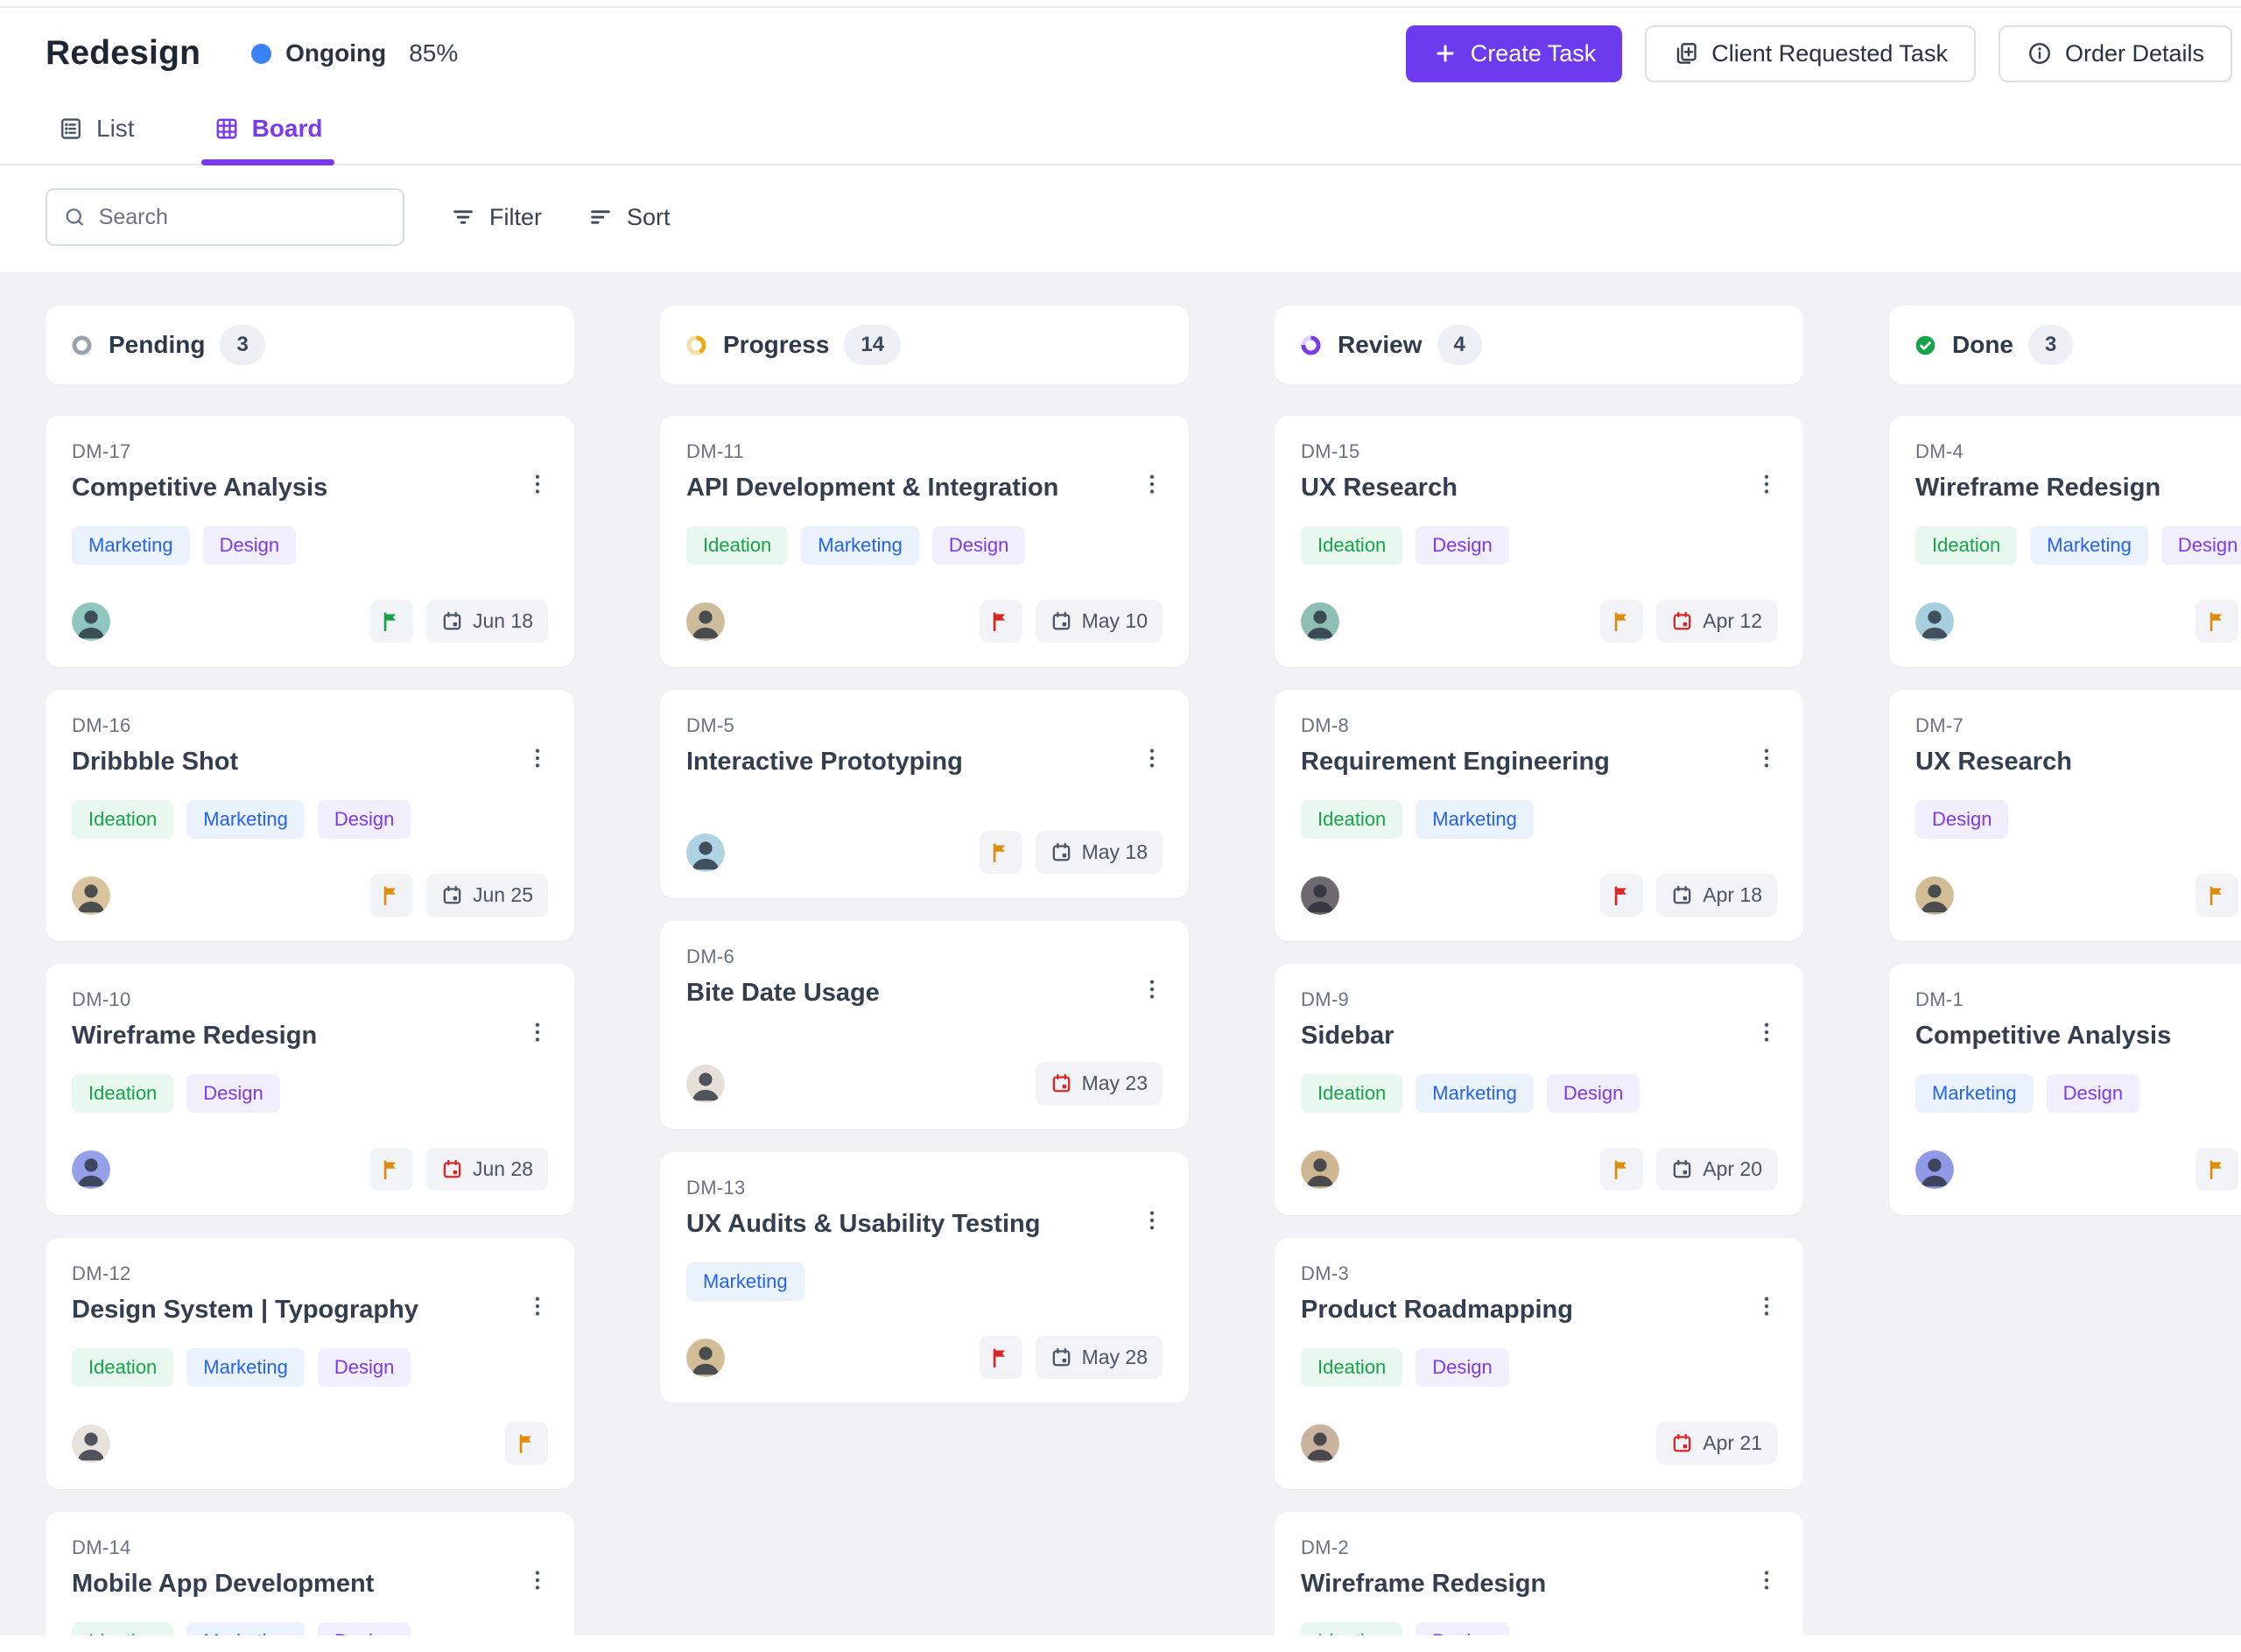  What do you see at coordinates (242, 217) in the screenshot?
I see `search-input` at bounding box center [242, 217].